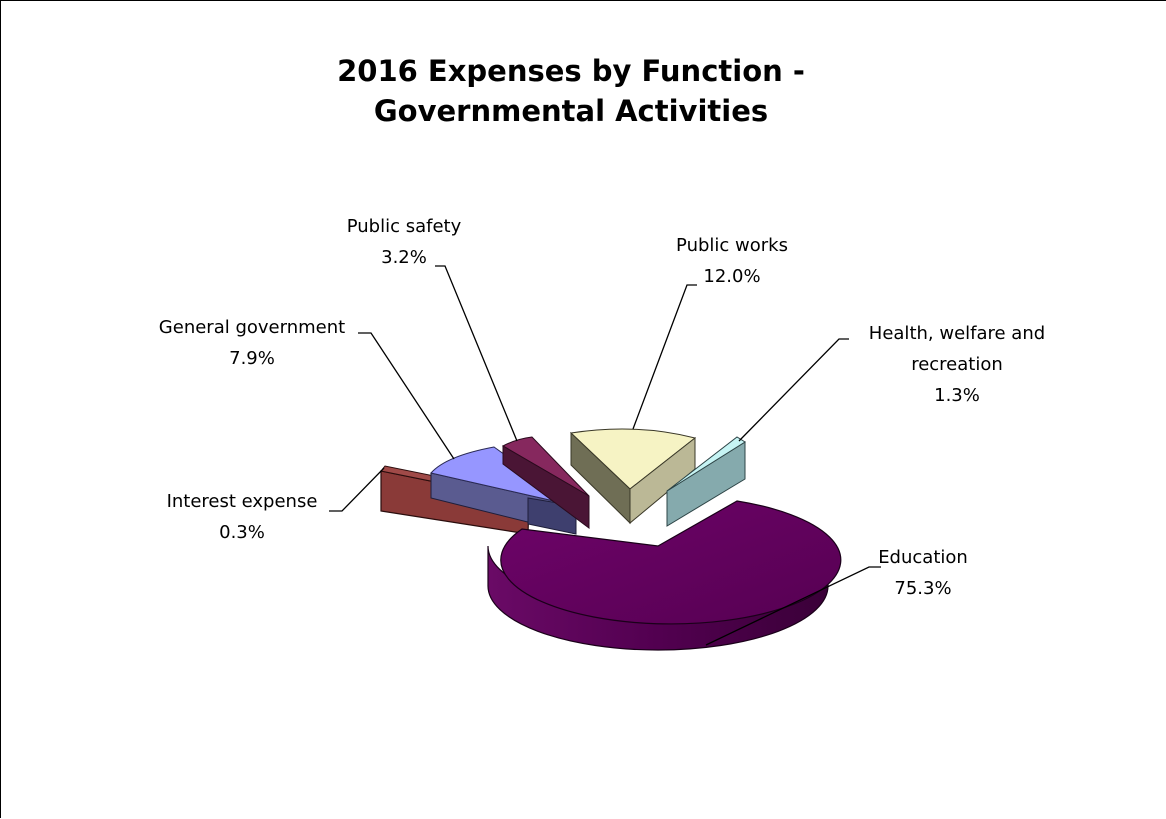 This screenshot has height=819, width=1166. What do you see at coordinates (671, 562) in the screenshot?
I see `slice-education-top` at bounding box center [671, 562].